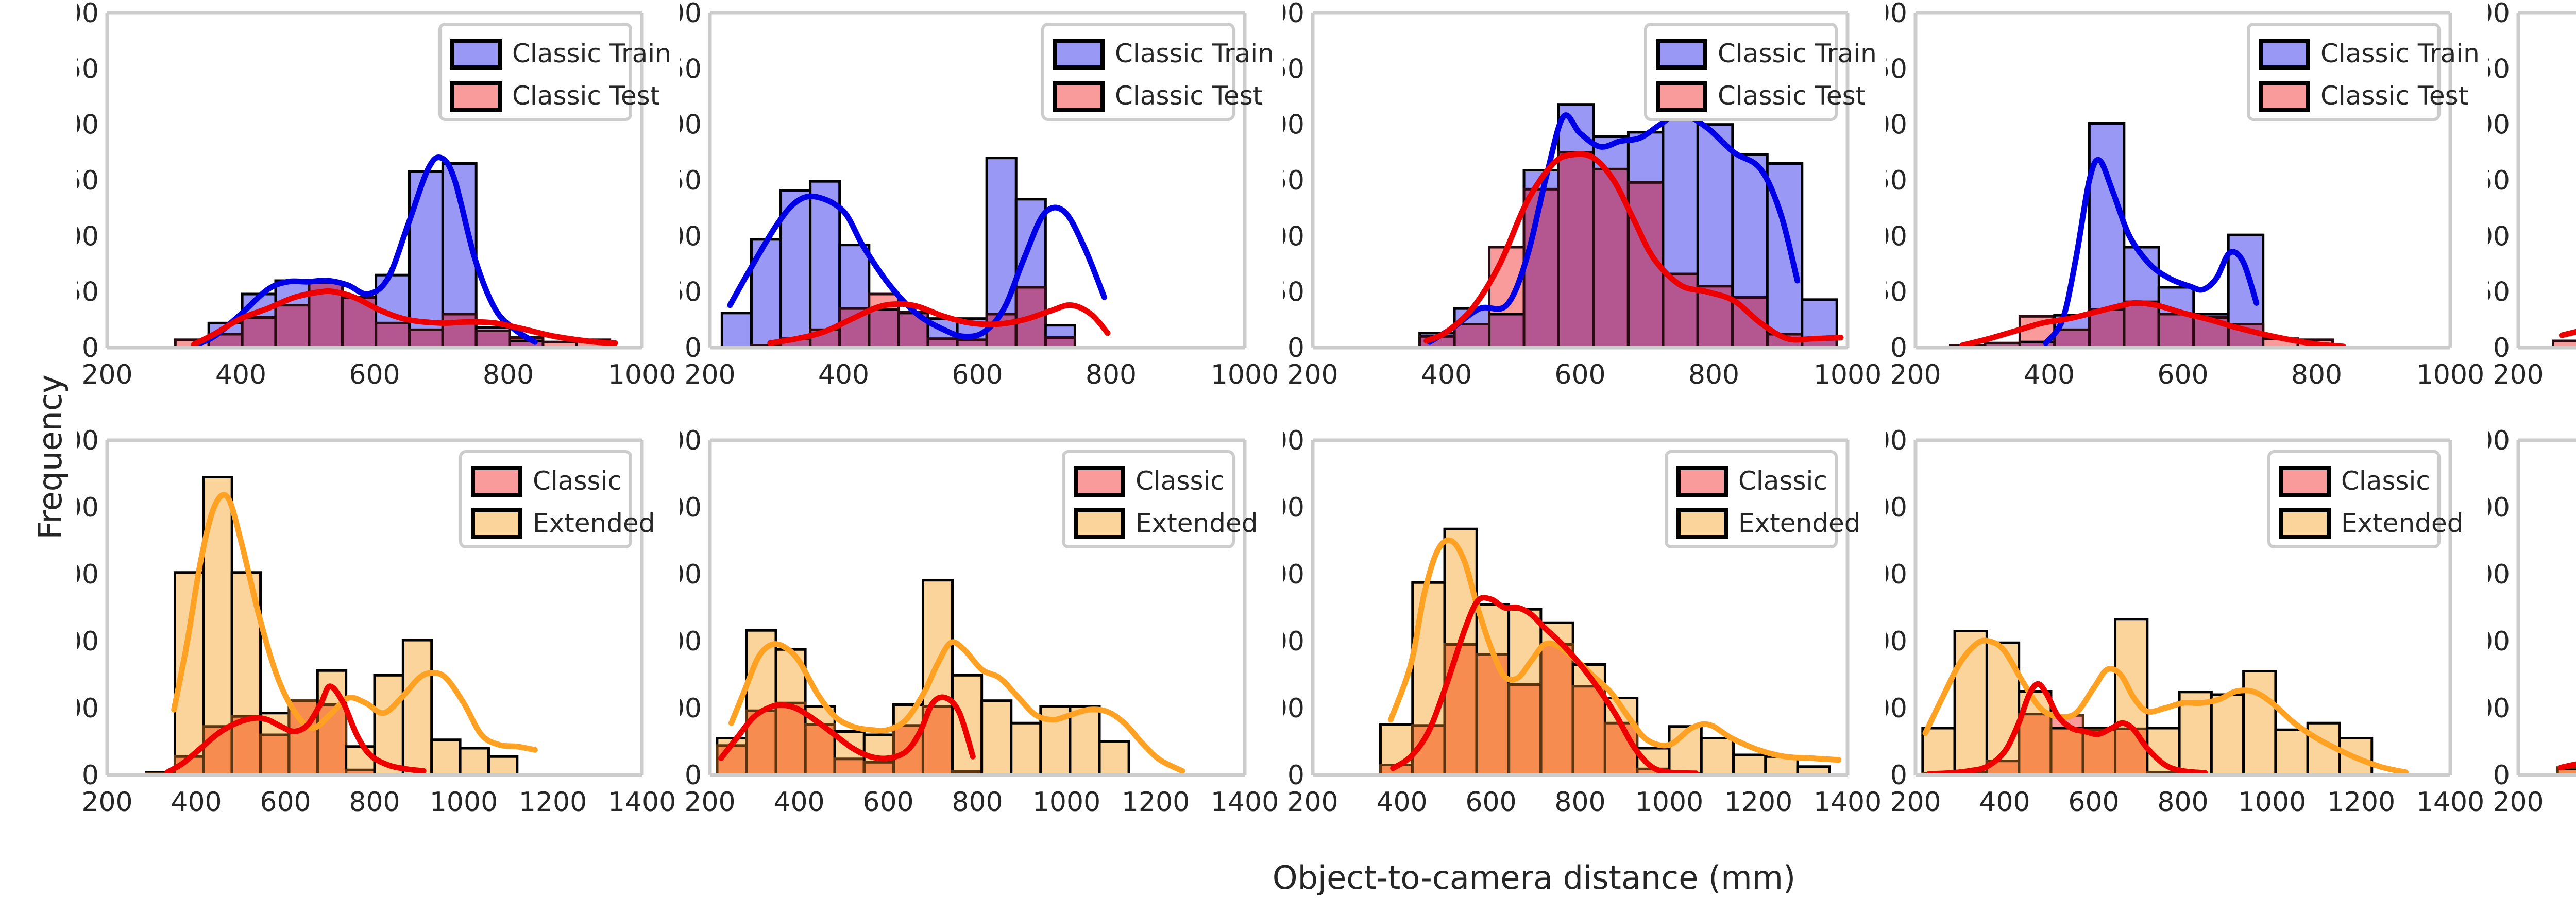 This screenshot has height=914, width=2576. Describe the element at coordinates (1762, 499) in the screenshot. I see `legend-bottom-3: Classic Extended` at that location.